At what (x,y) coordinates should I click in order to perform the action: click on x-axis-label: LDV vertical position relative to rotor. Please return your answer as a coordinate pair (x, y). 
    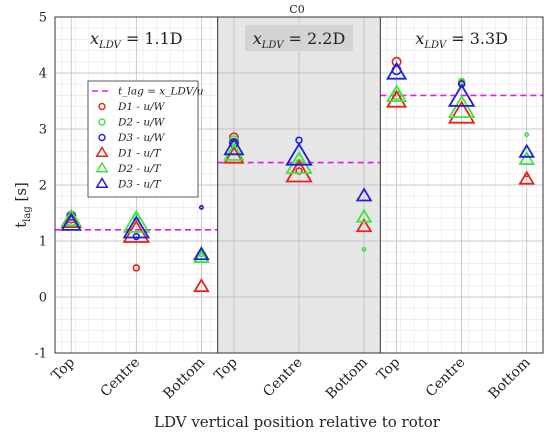
    Looking at the image, I should click on (297, 422).